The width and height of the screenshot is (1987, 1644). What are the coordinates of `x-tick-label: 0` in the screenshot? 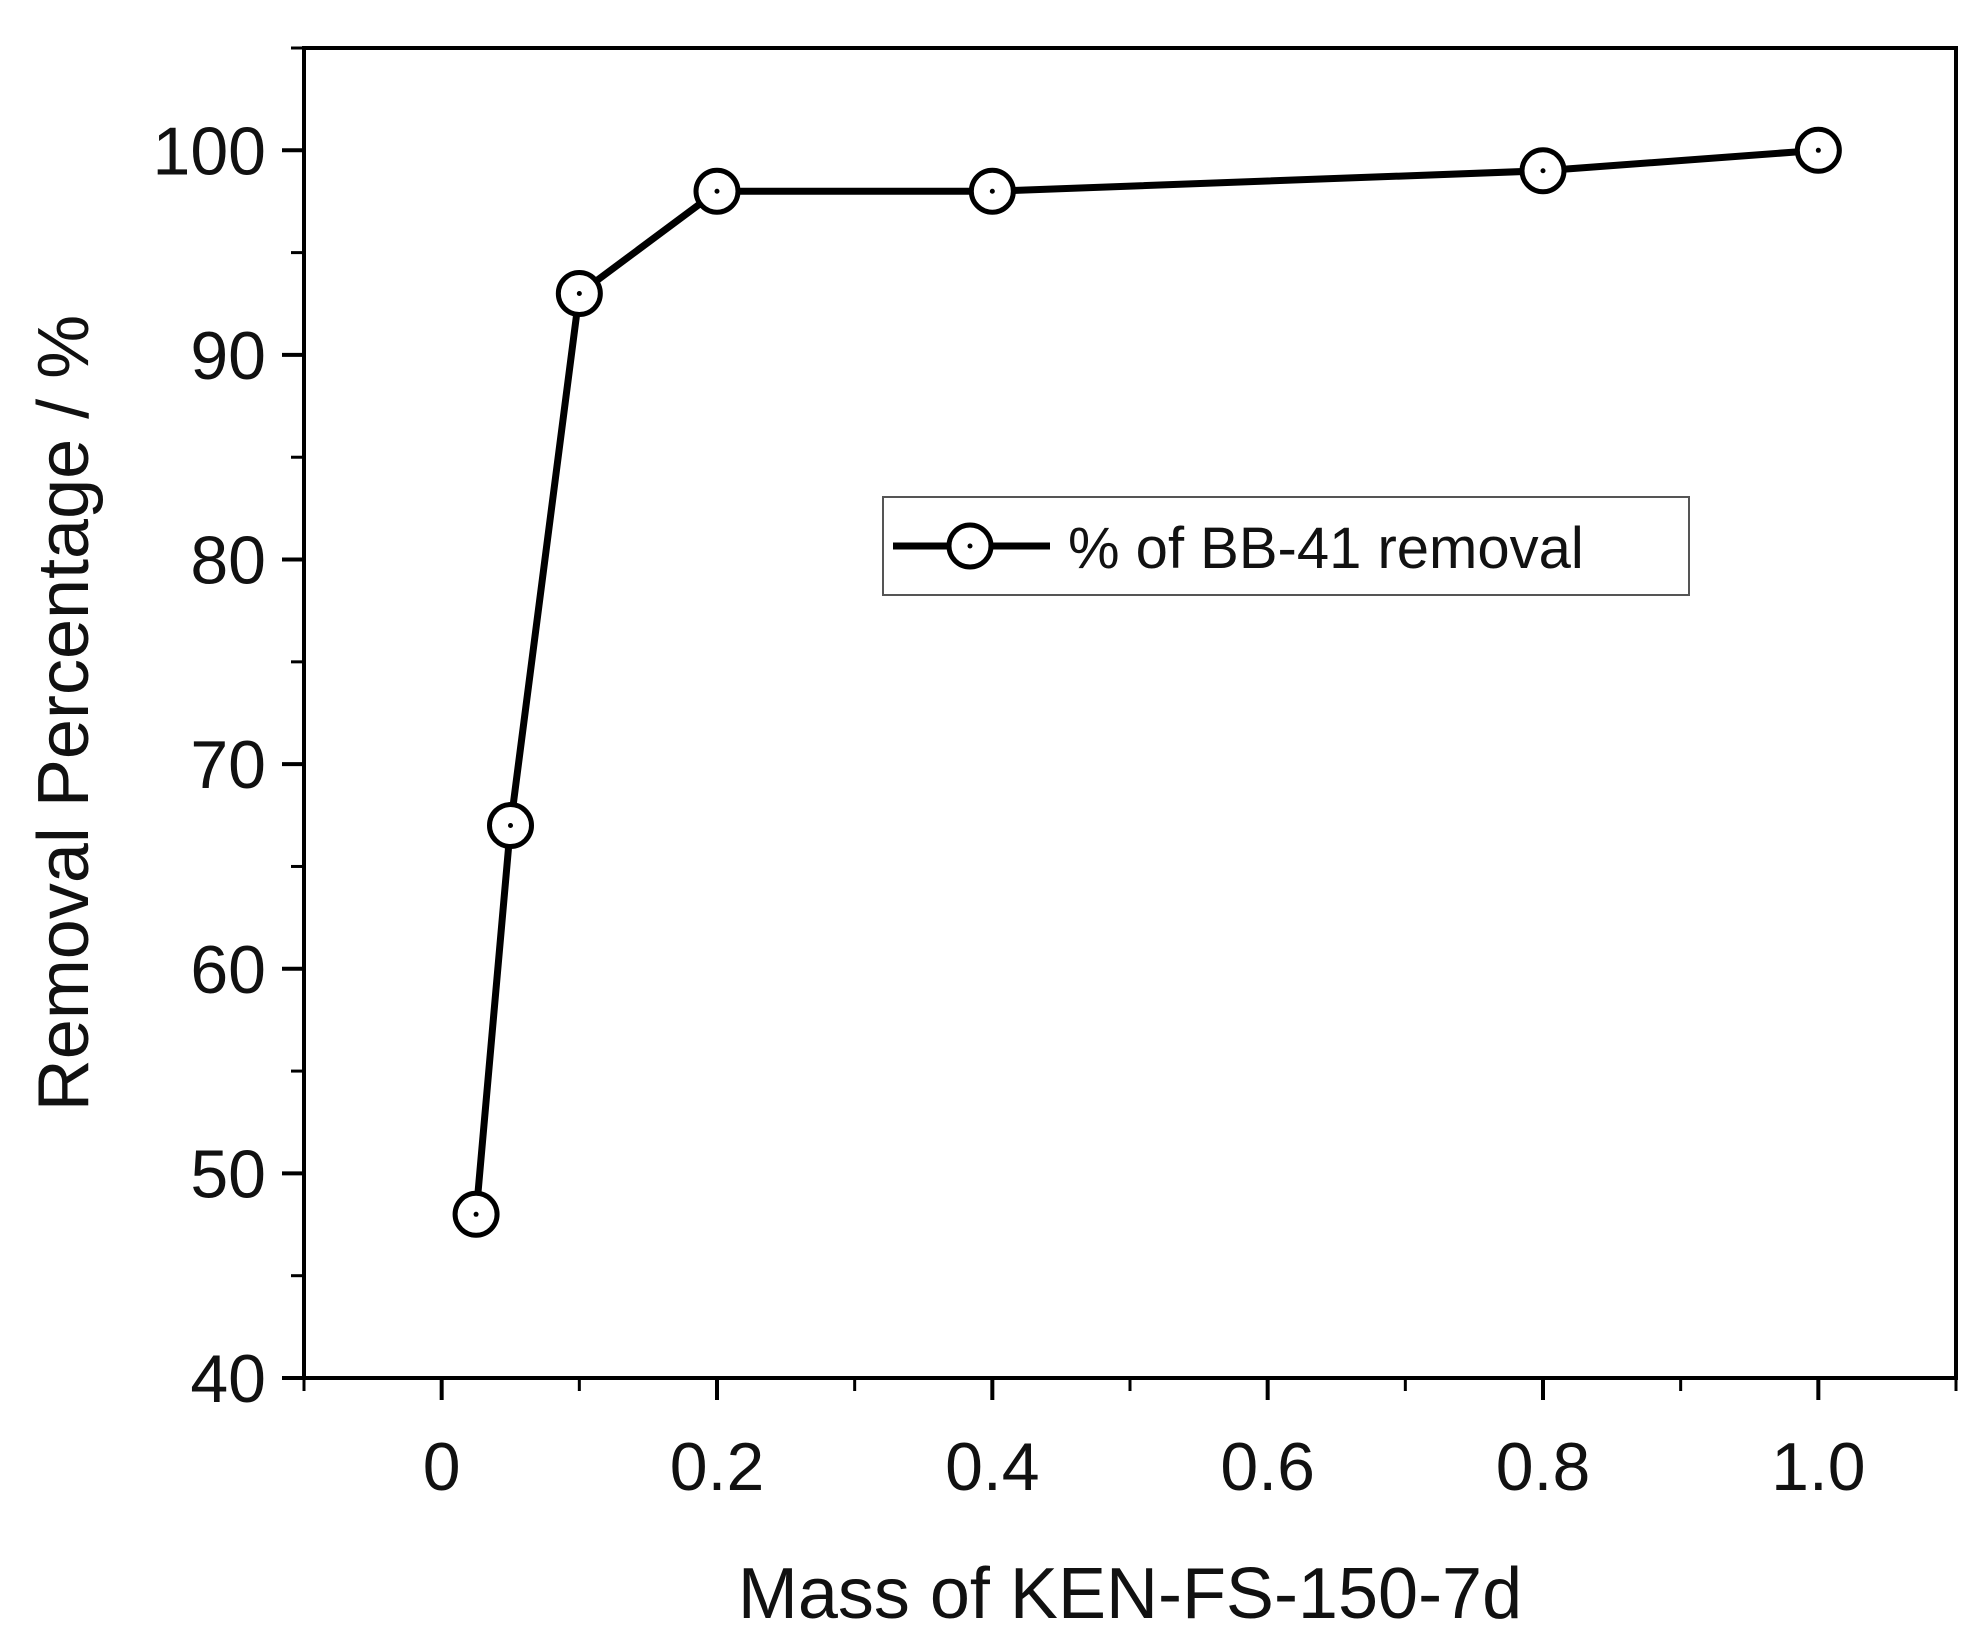 It's located at (442, 1467).